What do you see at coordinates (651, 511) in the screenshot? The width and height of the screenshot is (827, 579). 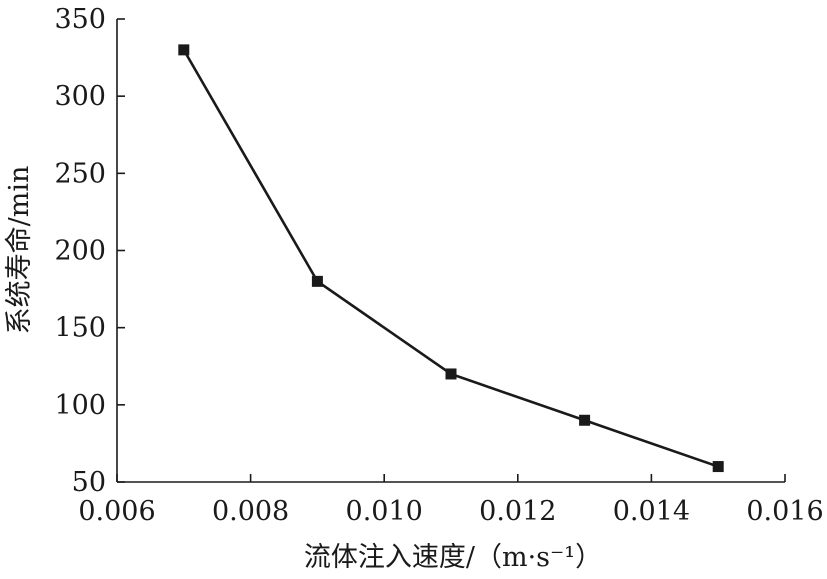 I see `x-tick-label: 0.014` at bounding box center [651, 511].